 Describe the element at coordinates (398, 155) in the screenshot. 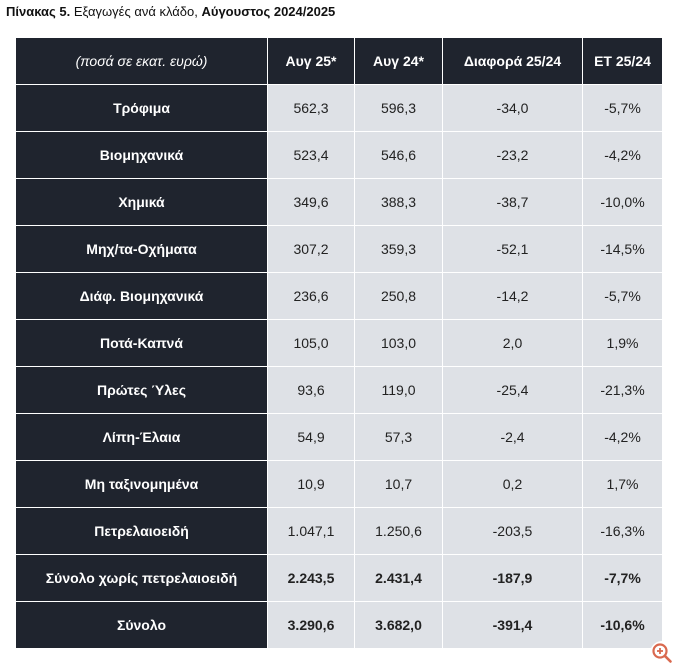

I see `table-cell: 546,6` at that location.